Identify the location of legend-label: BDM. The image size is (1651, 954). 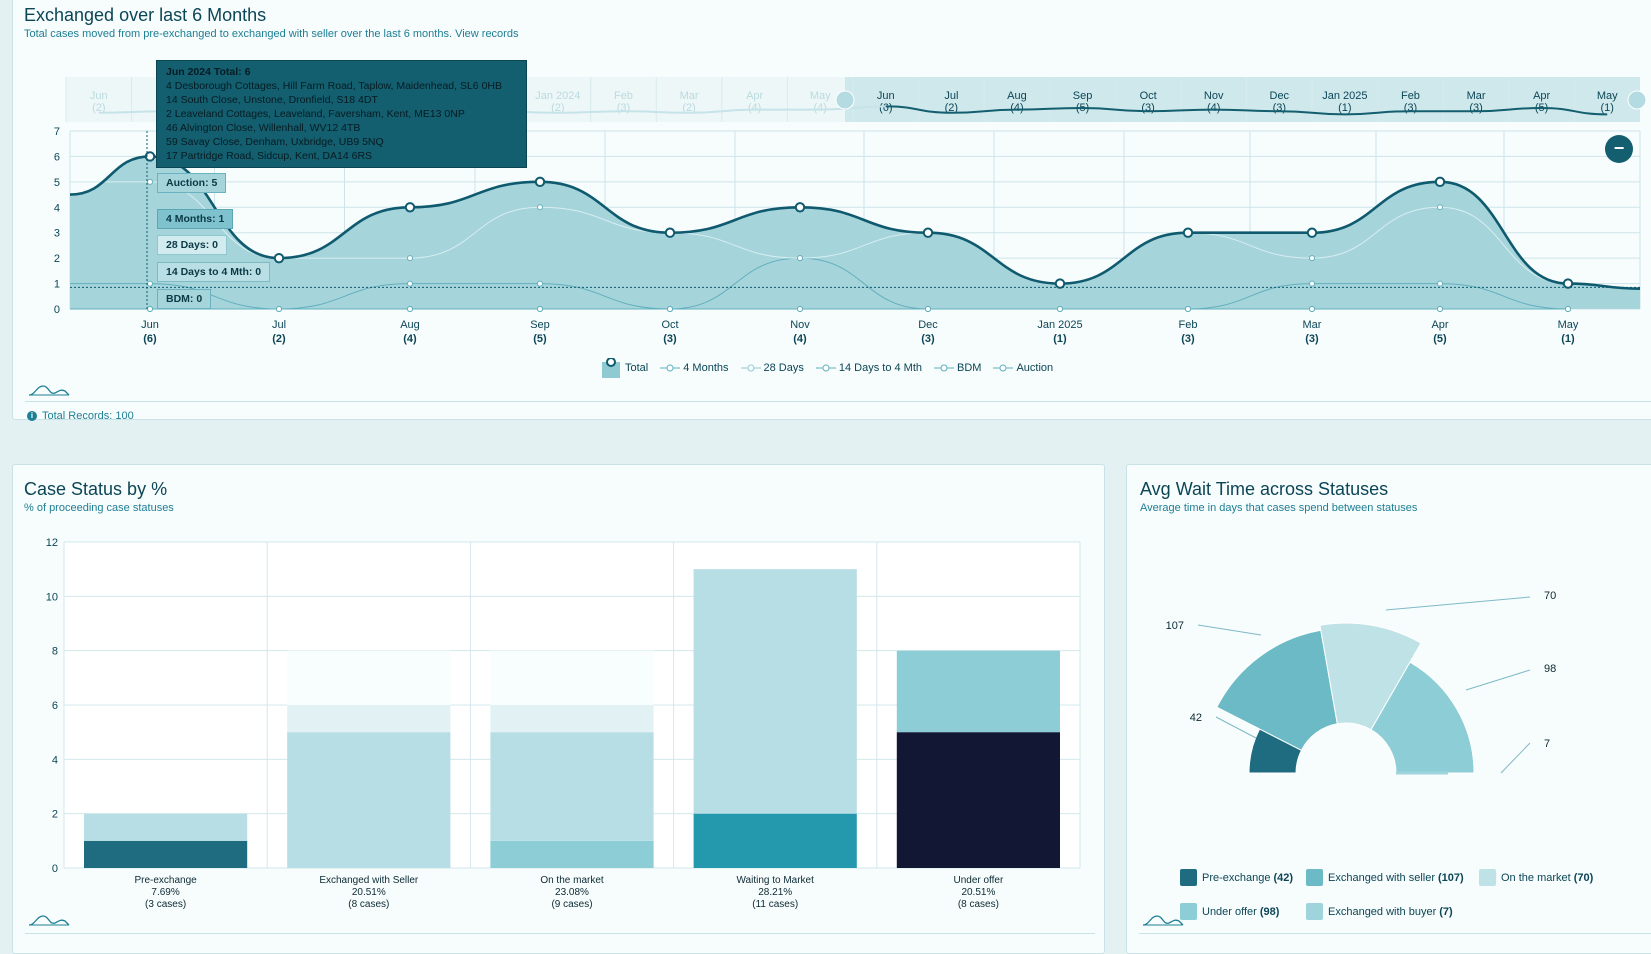
(969, 368).